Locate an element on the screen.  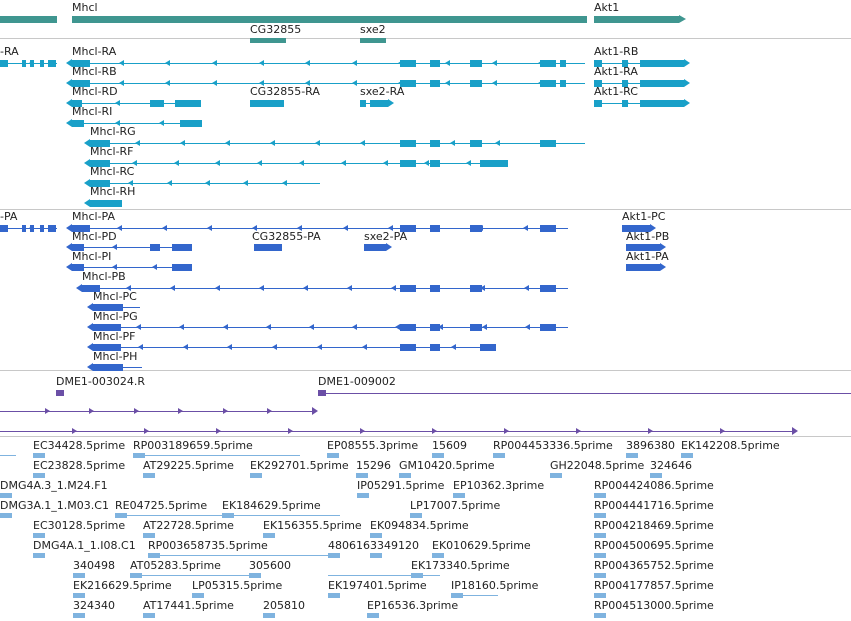
gene-bar-akt1 is located at coordinates (636, 19).